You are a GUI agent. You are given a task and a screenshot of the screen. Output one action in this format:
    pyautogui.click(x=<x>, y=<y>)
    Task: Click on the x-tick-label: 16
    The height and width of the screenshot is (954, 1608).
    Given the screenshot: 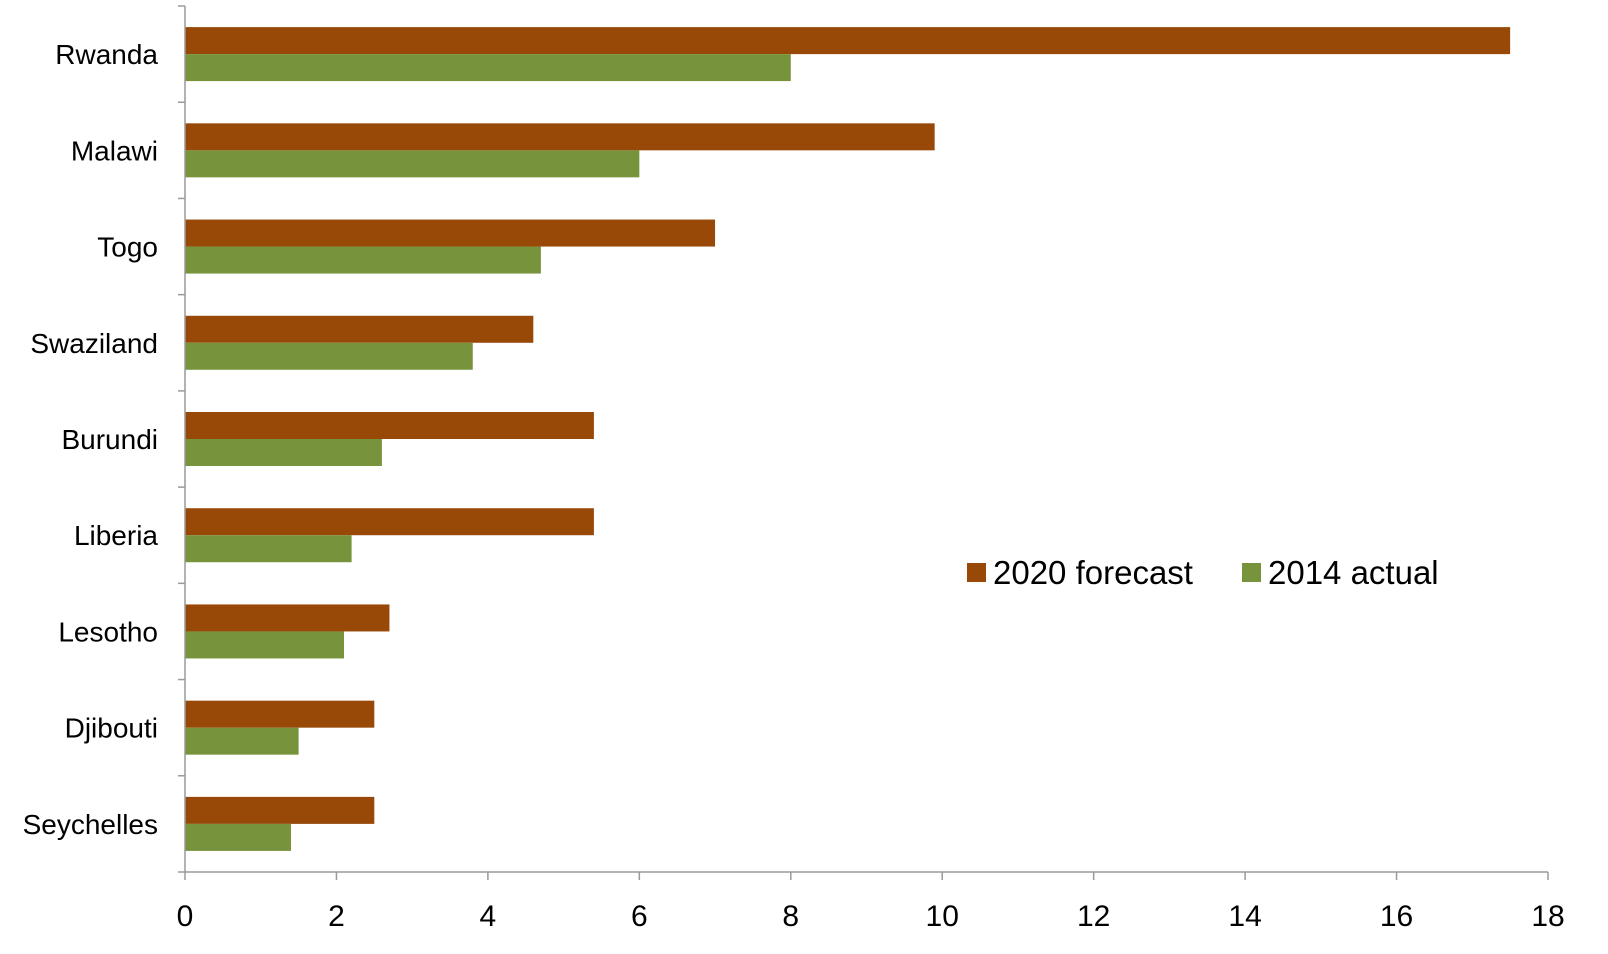 What is the action you would take?
    pyautogui.click(x=1396, y=916)
    